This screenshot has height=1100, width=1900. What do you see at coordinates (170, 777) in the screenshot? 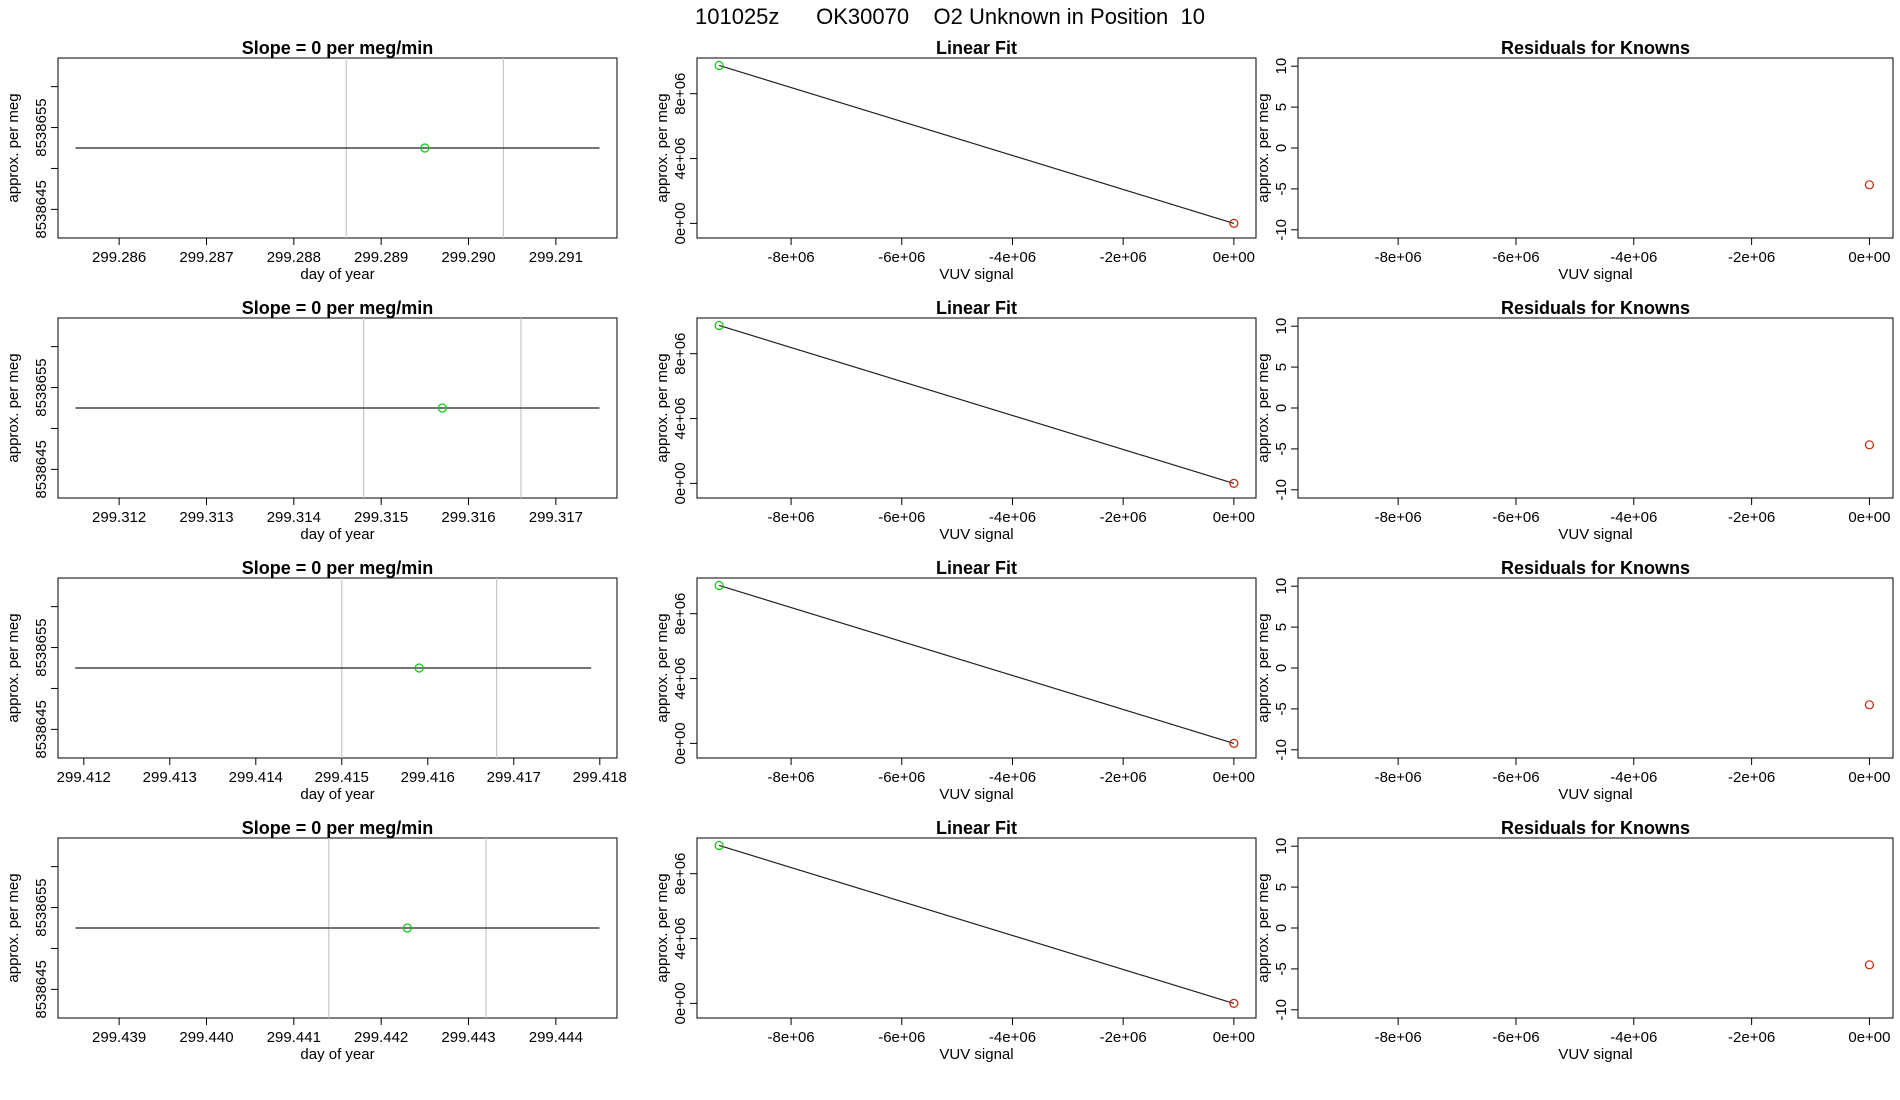
I see `x-tick-label: 299.413` at bounding box center [170, 777].